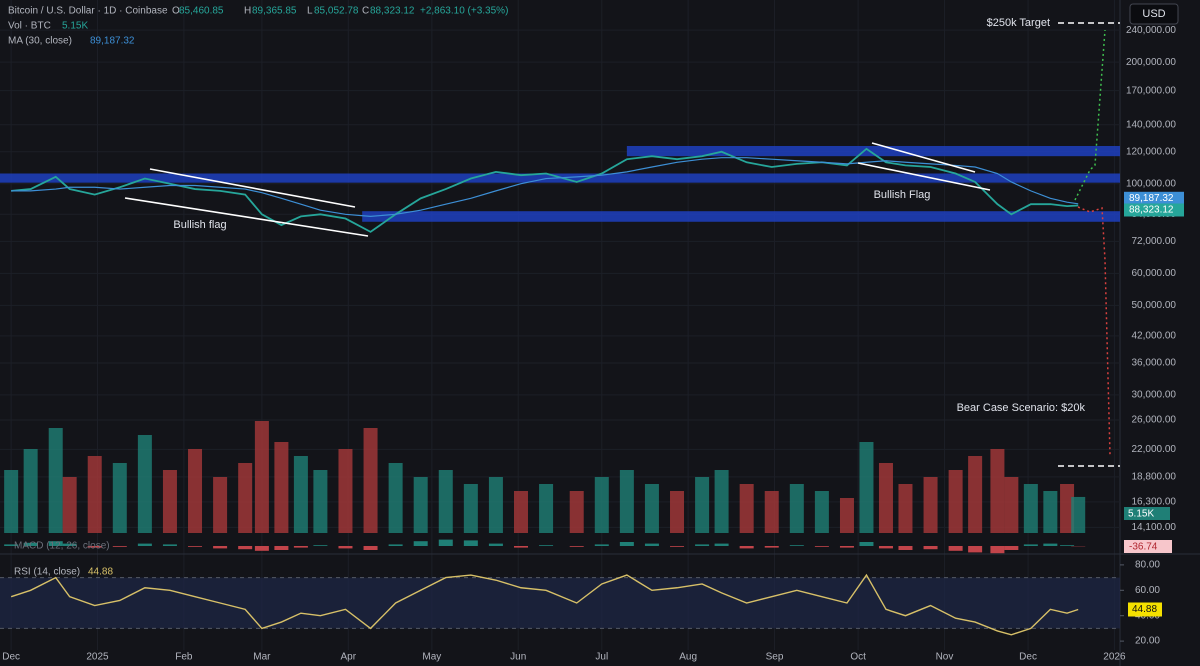 This screenshot has height=666, width=1200. I want to click on price-tag, so click(1154, 210).